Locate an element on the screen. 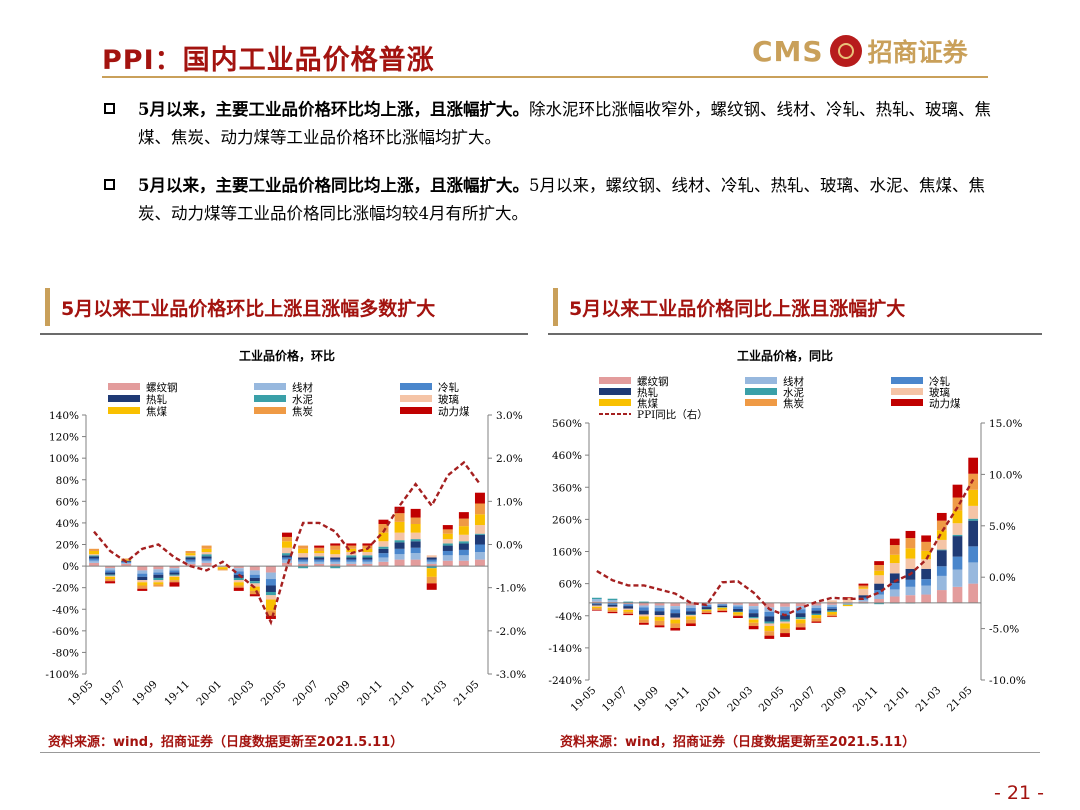 The width and height of the screenshot is (1080, 810). legend-label: 焦炭 is located at coordinates (793, 403).